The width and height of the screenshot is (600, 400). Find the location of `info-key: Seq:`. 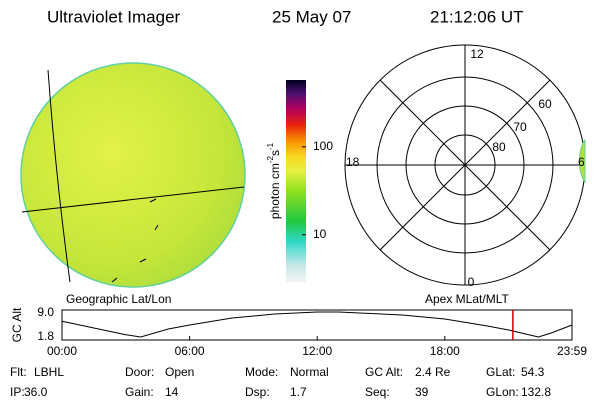

info-key: Seq: is located at coordinates (377, 392).